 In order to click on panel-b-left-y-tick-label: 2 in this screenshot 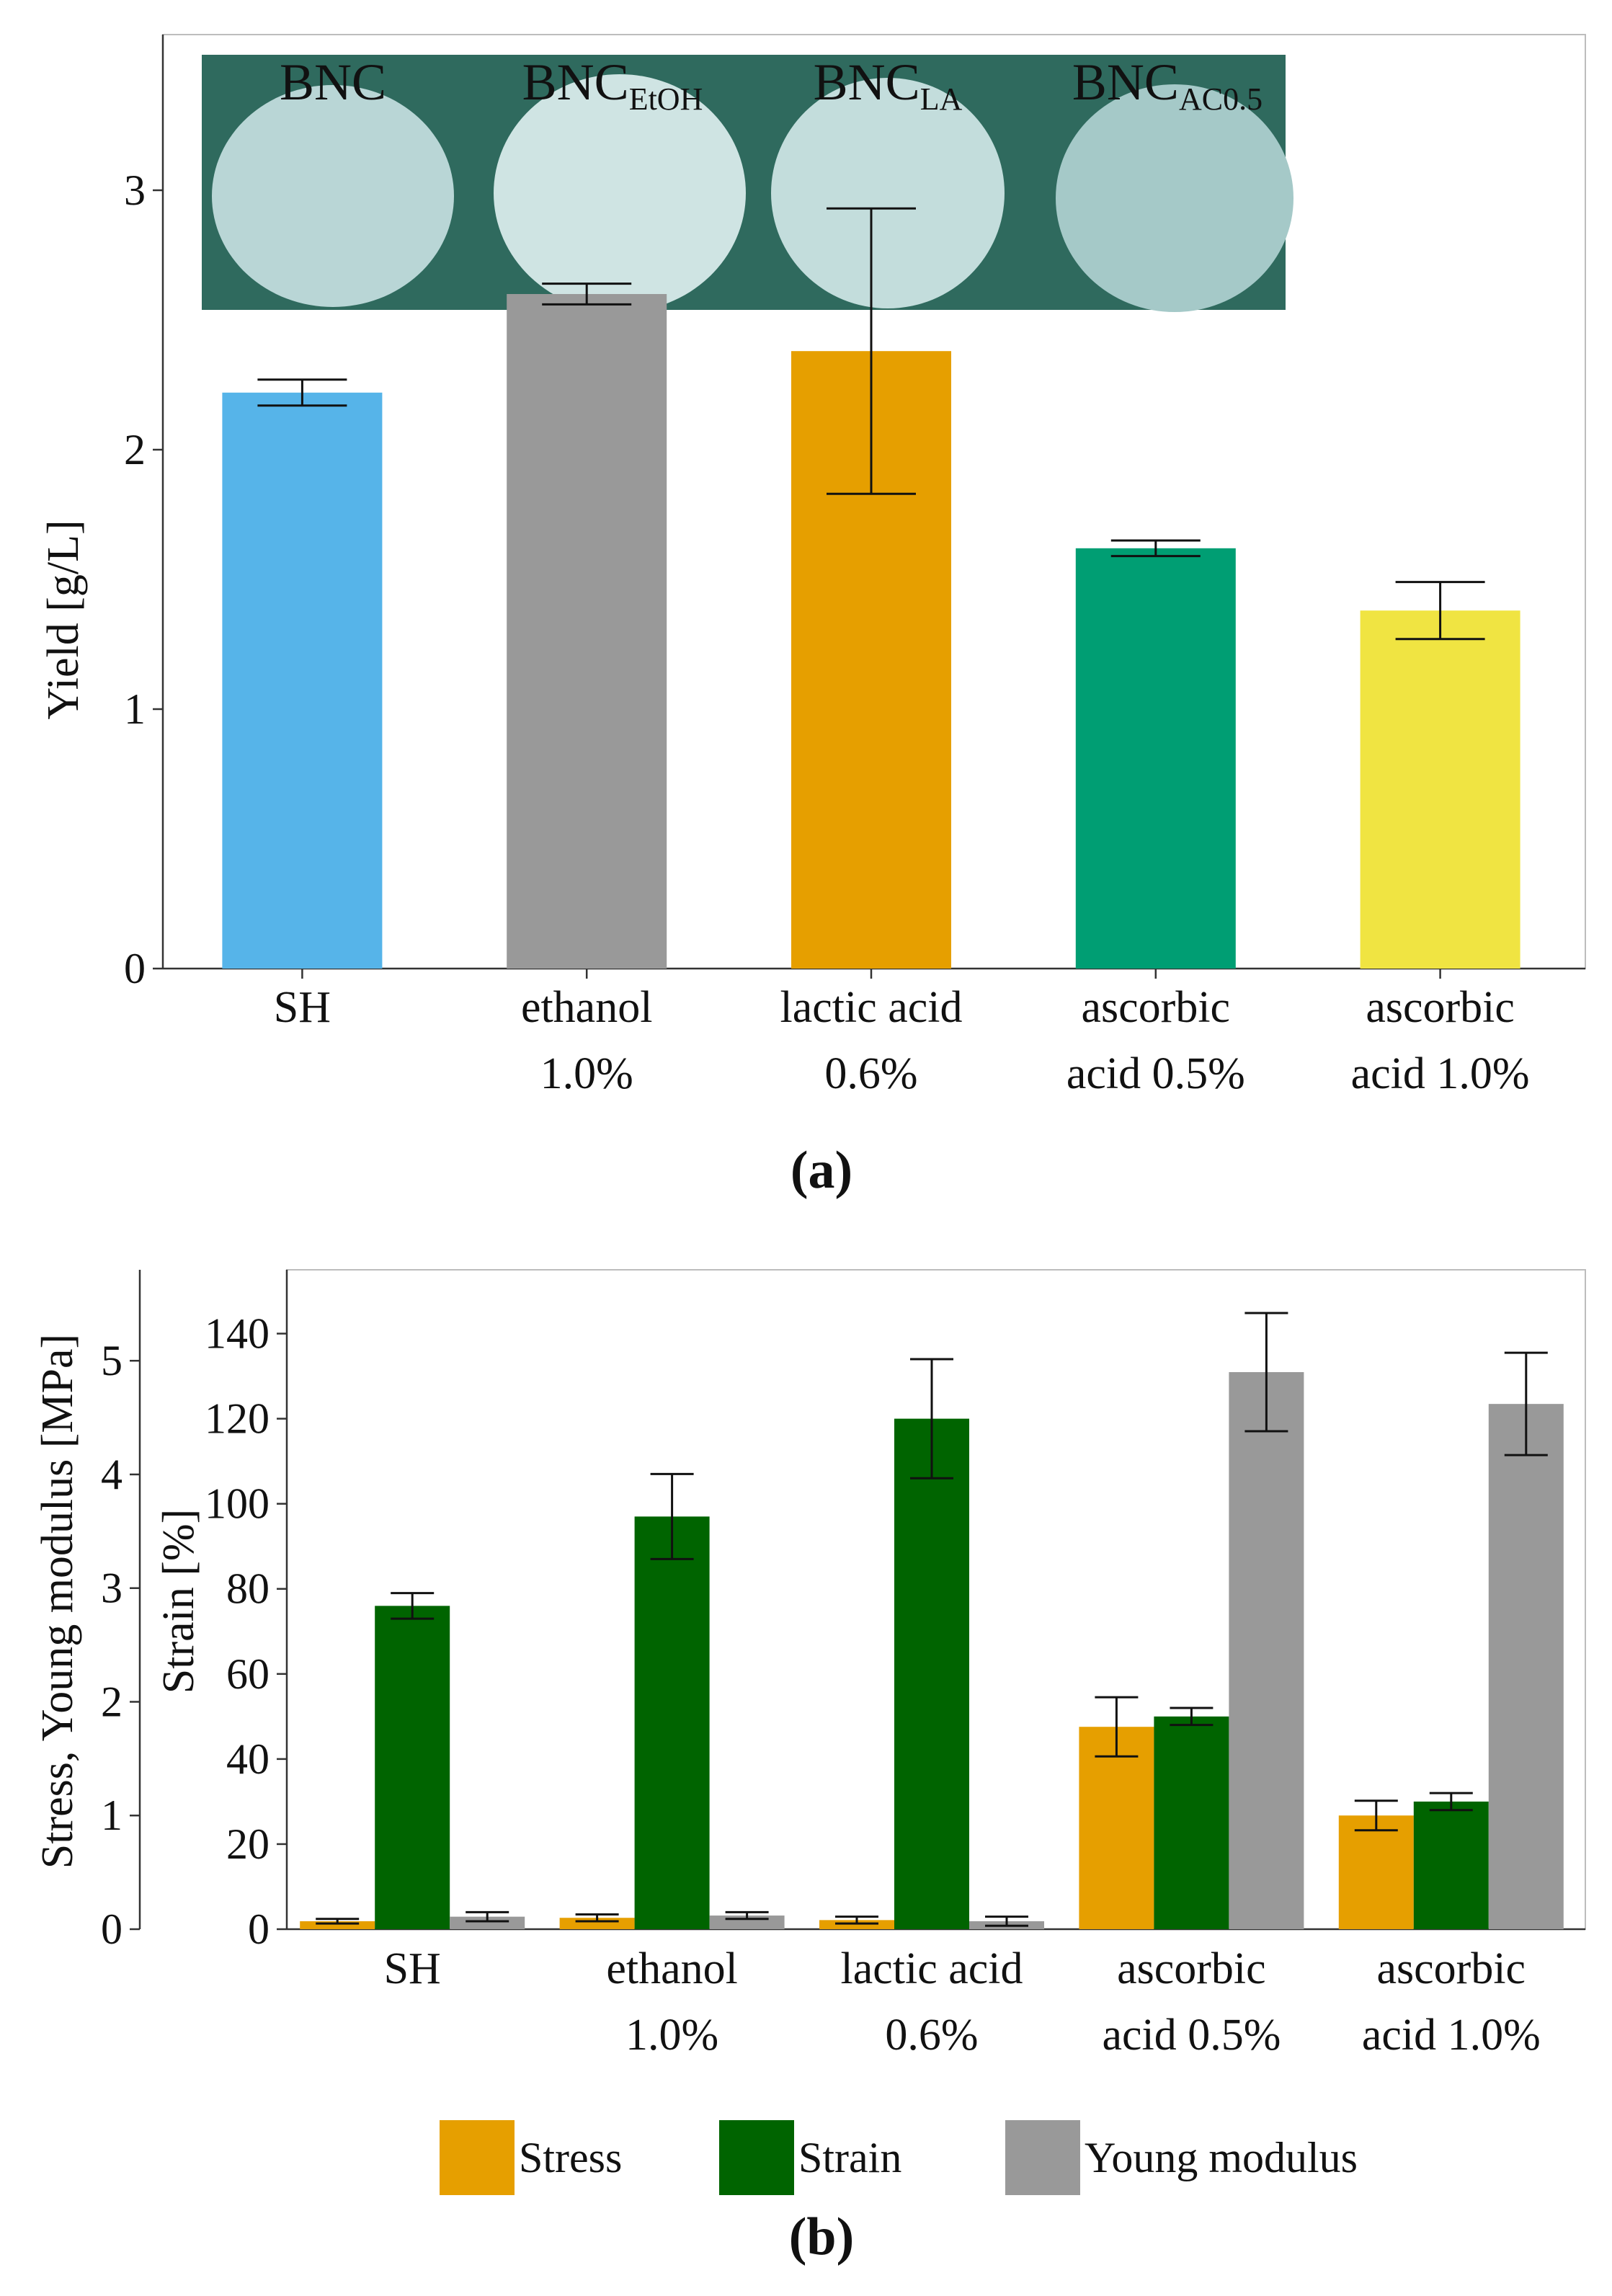, I will do `click(112, 1701)`.